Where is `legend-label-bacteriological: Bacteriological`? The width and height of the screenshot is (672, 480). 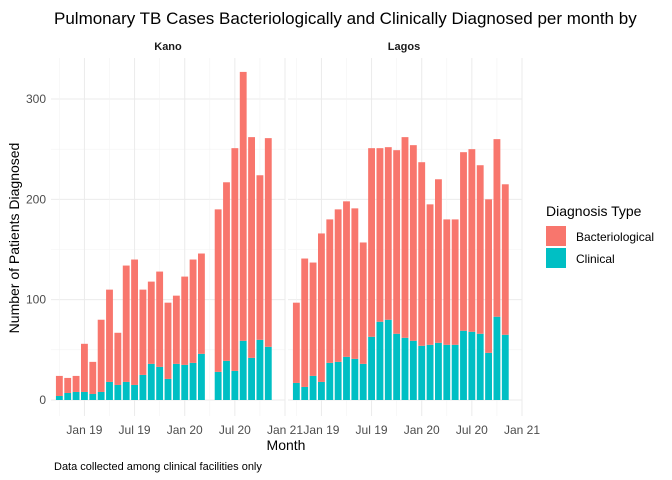 legend-label-bacteriological: Bacteriological is located at coordinates (615, 237).